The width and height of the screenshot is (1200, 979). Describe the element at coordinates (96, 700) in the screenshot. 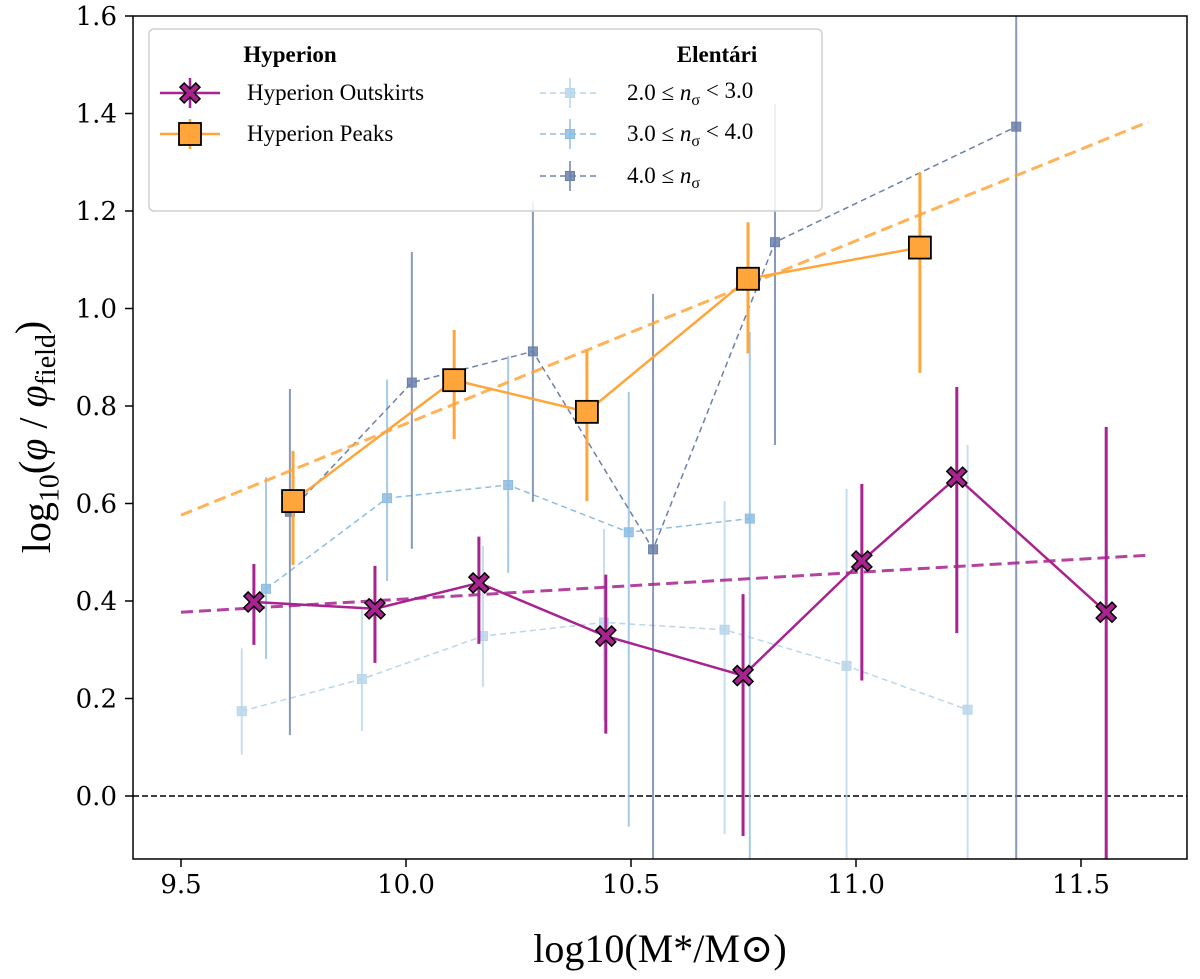

I see `y-tick-label: 0.2` at that location.